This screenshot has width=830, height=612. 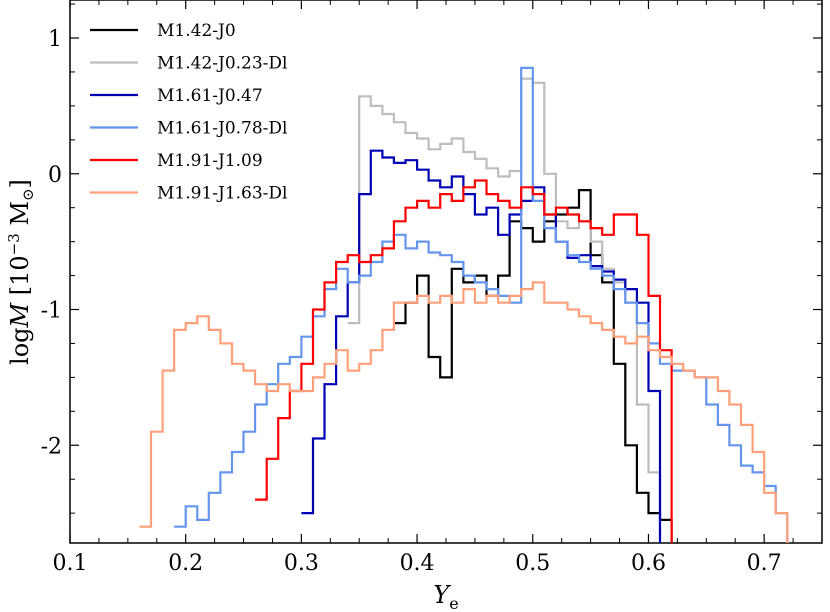 What do you see at coordinates (648, 563) in the screenshot?
I see `x-tick-label: 0.6` at bounding box center [648, 563].